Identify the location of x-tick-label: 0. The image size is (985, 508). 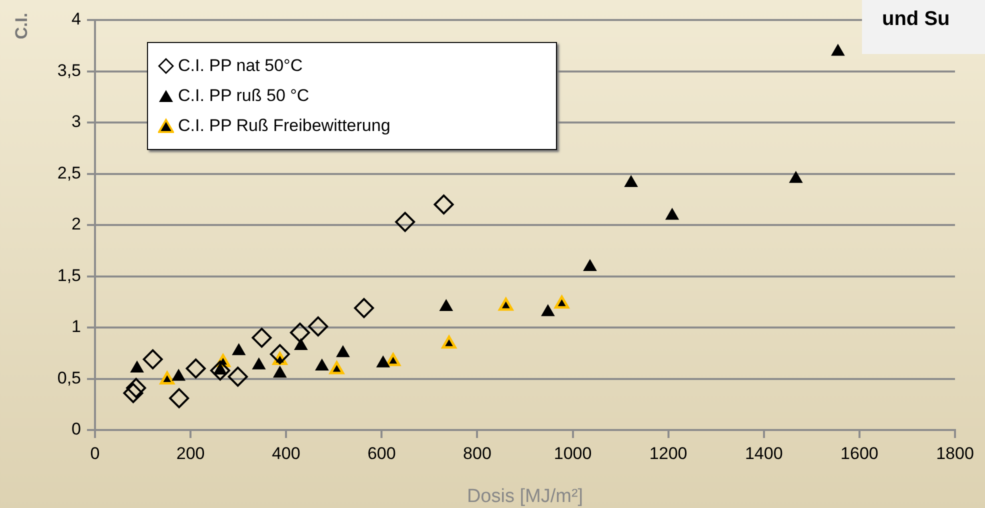
(95, 453).